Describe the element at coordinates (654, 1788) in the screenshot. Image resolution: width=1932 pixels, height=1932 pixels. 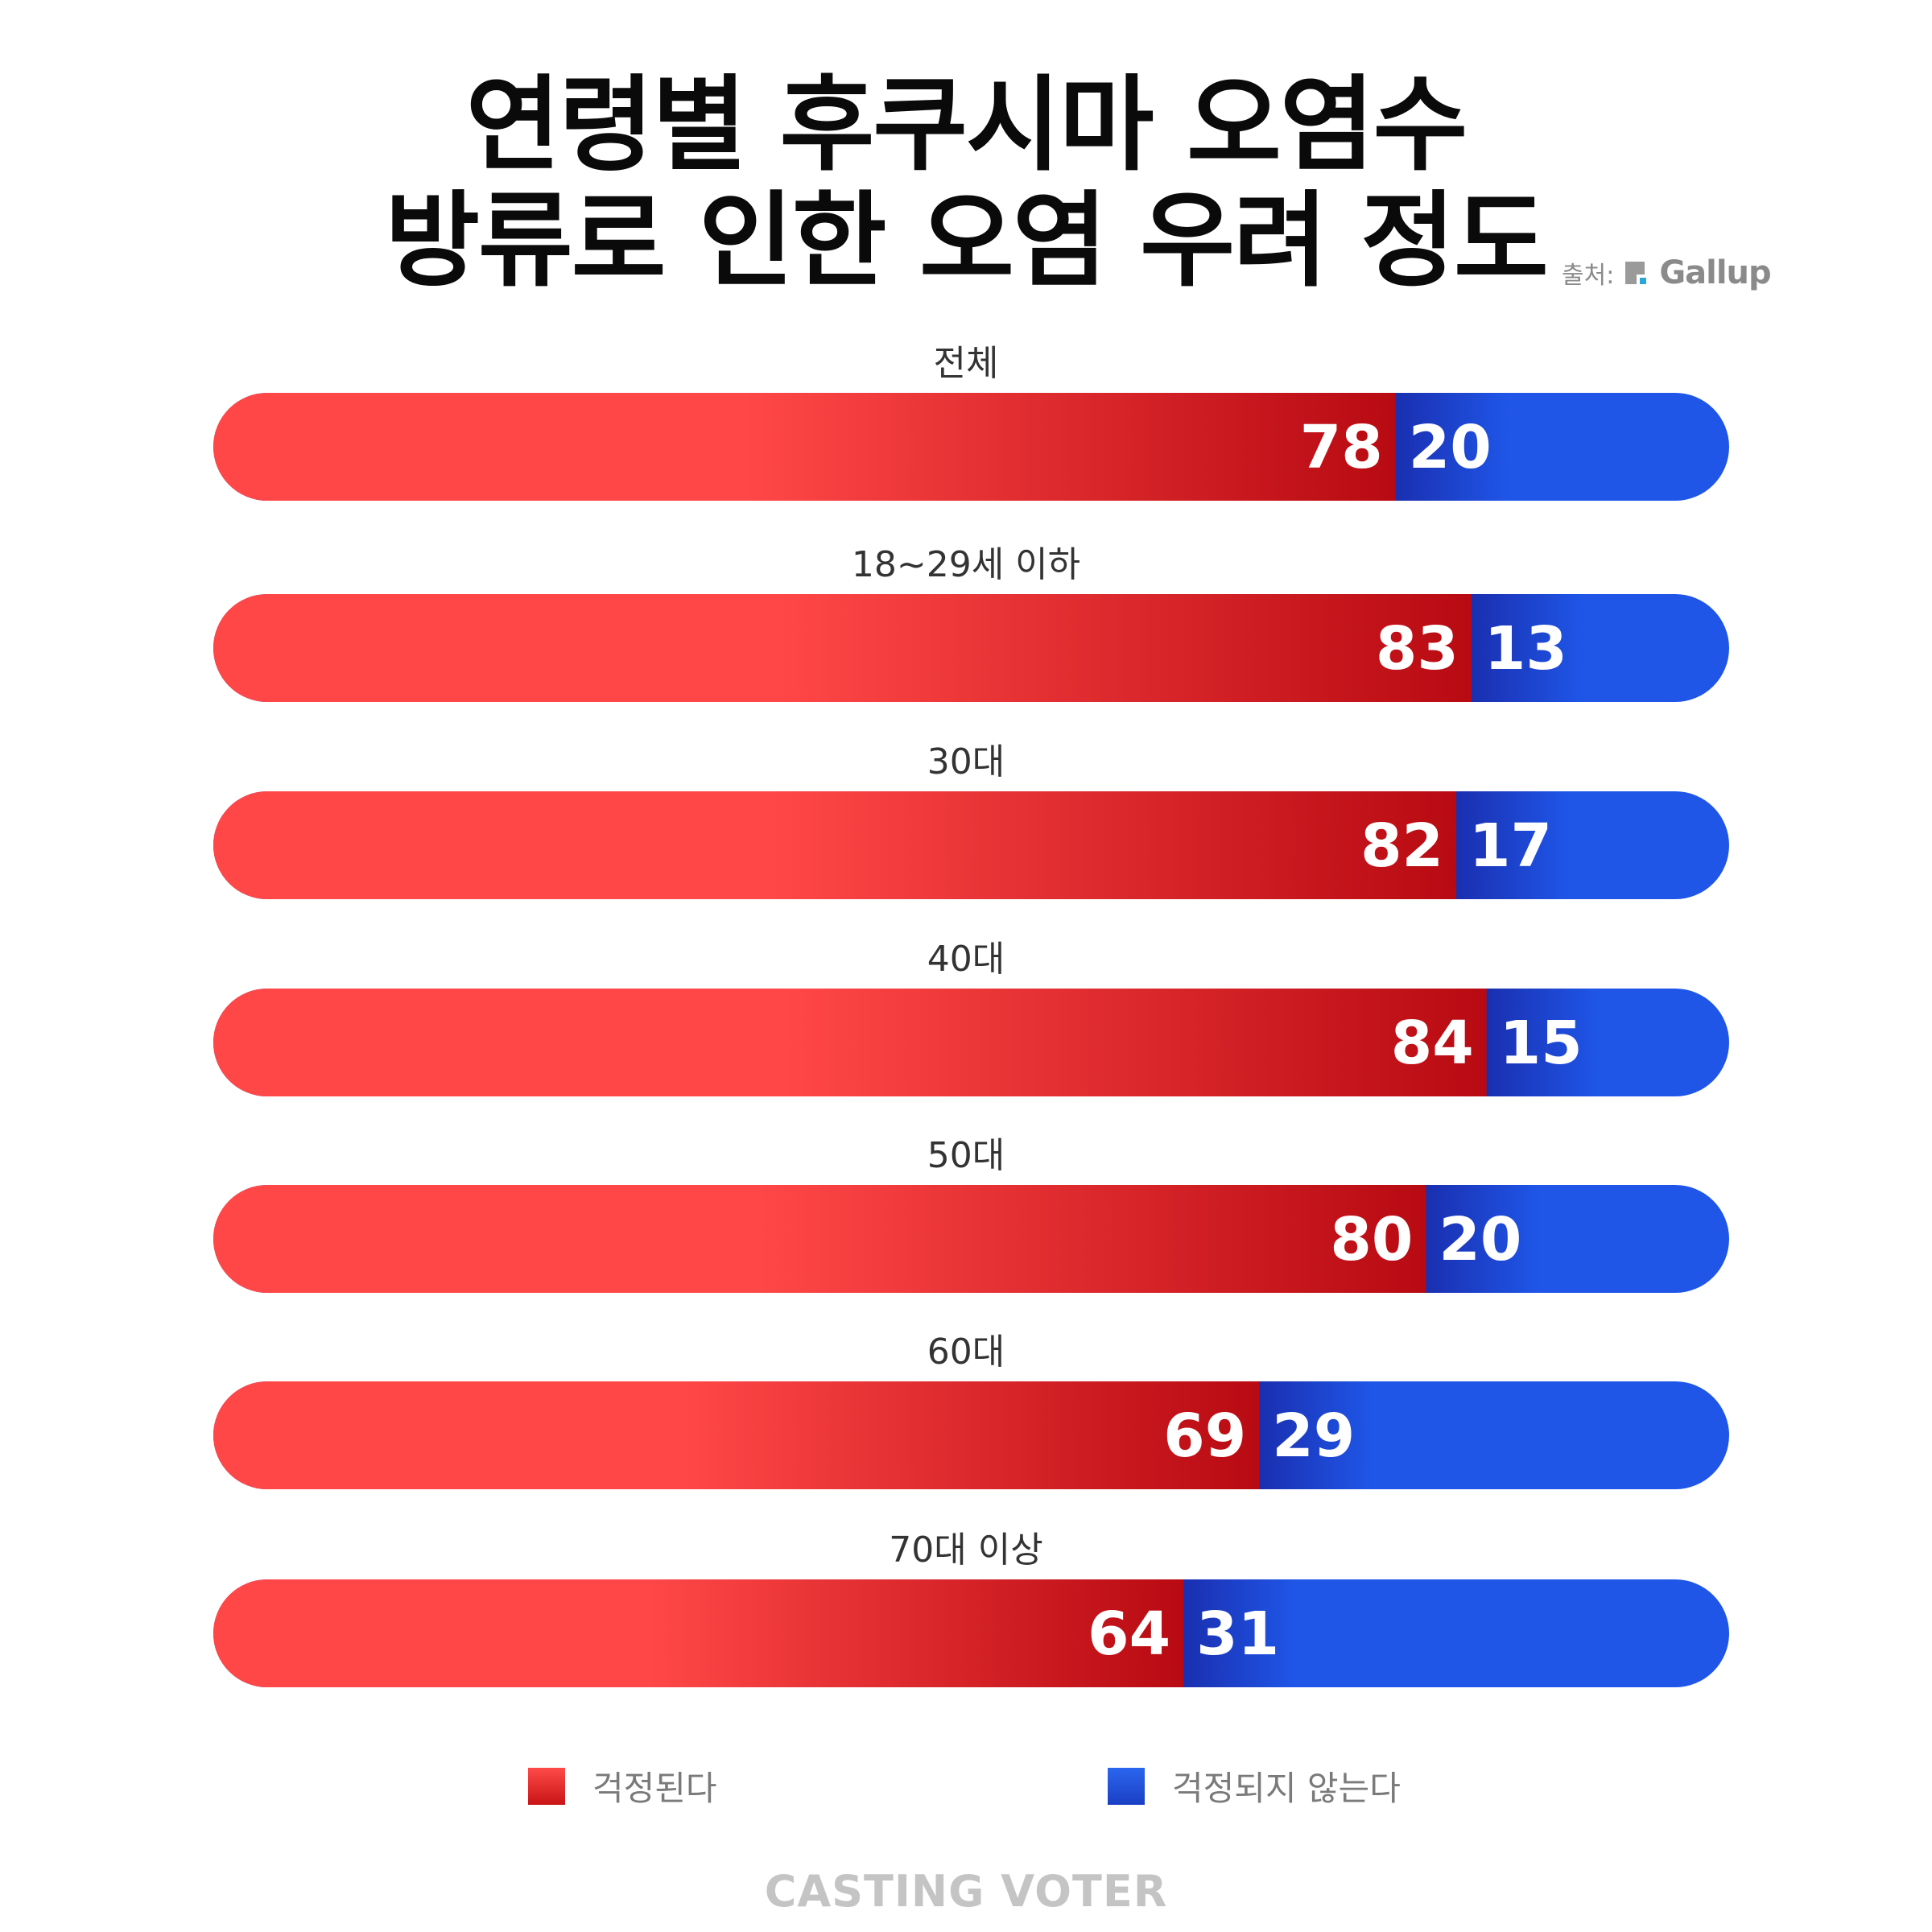
I see `legend-label-concerned: 걱정된다` at that location.